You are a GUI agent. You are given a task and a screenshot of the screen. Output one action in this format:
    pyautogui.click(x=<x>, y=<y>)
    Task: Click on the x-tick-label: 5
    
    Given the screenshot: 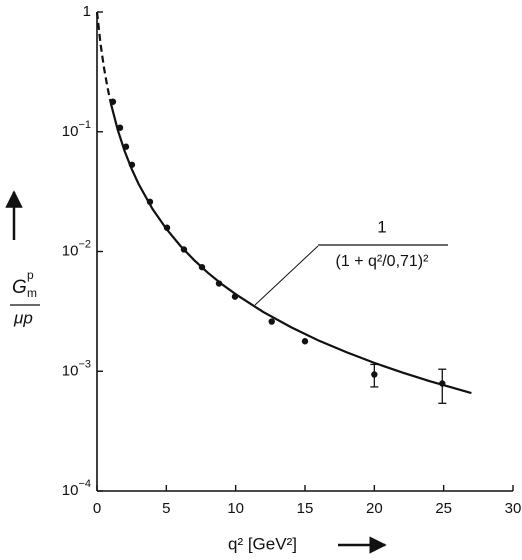 What is the action you would take?
    pyautogui.click(x=166, y=508)
    